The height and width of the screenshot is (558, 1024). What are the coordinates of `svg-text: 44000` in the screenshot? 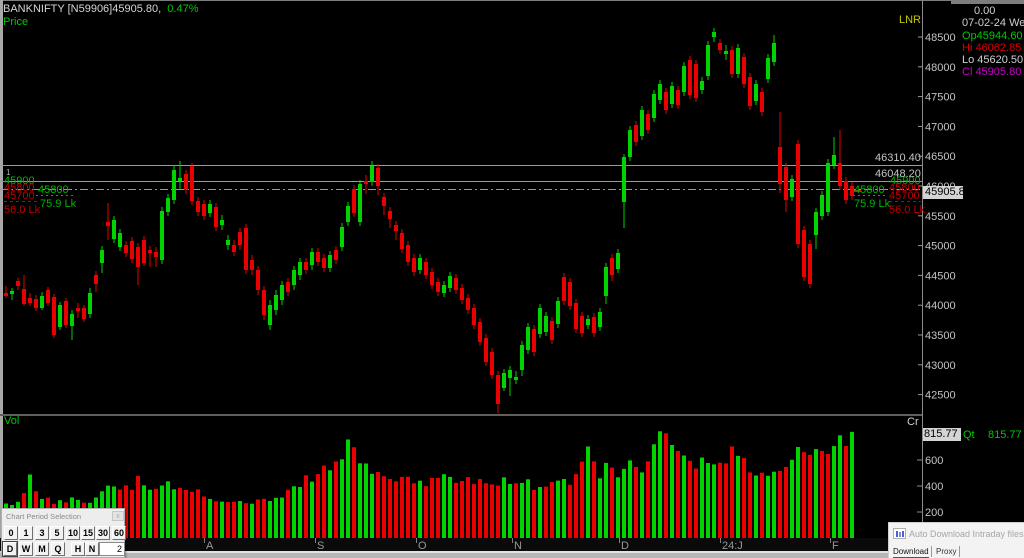 It's located at (940, 306).